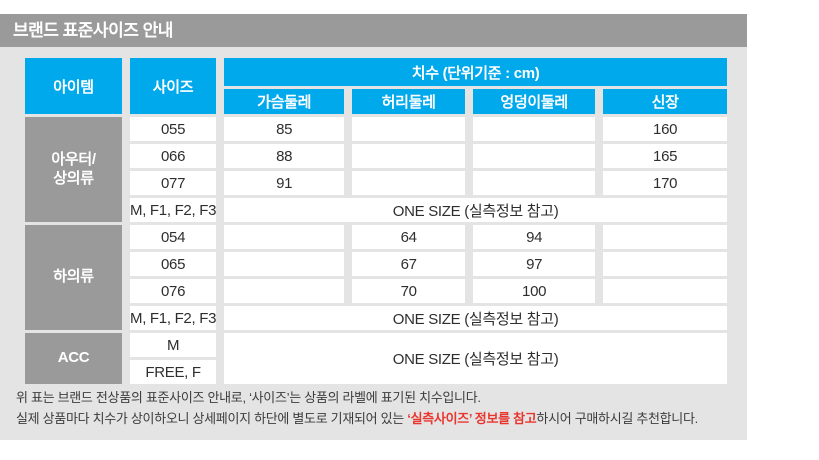 This screenshot has height=460, width=819. What do you see at coordinates (173, 86) in the screenshot?
I see `col-header-size: 사이즈` at bounding box center [173, 86].